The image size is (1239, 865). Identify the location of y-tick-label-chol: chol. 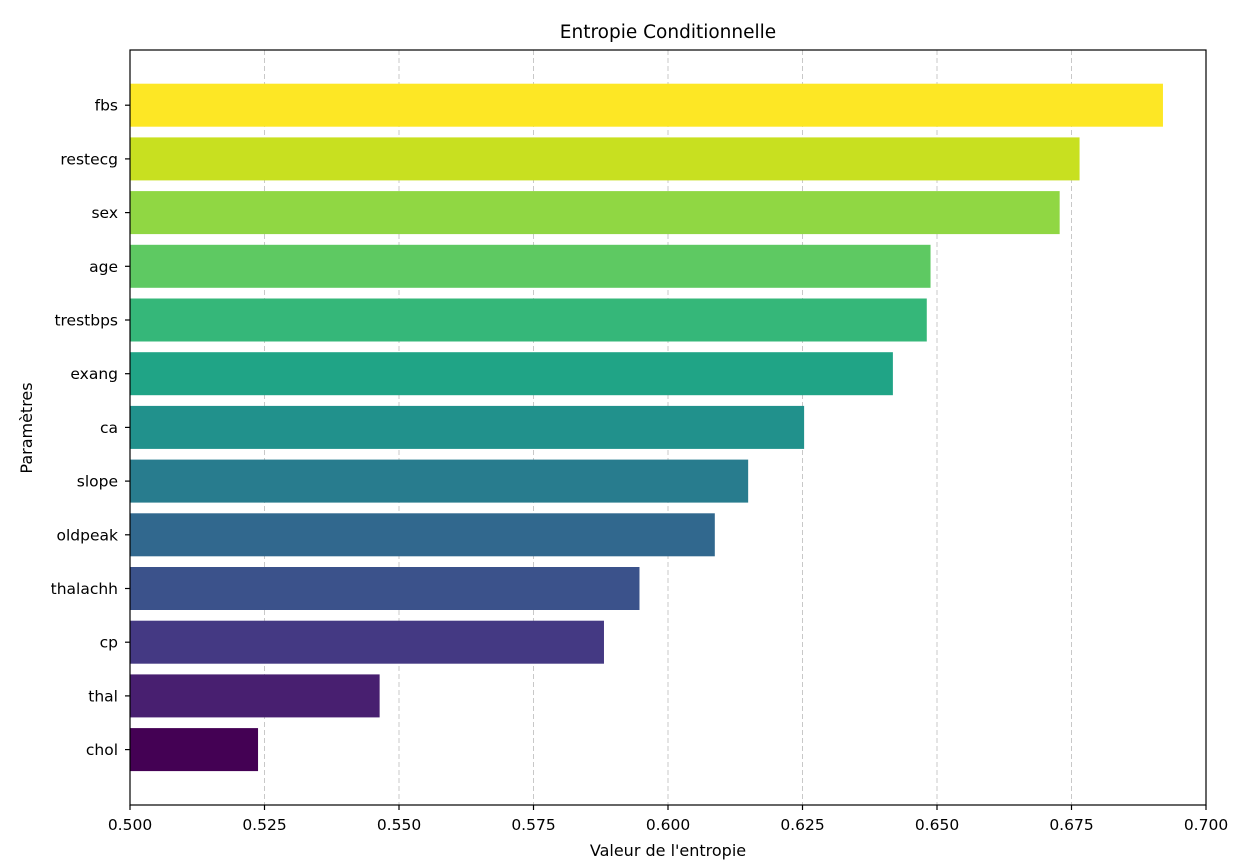
(102, 750).